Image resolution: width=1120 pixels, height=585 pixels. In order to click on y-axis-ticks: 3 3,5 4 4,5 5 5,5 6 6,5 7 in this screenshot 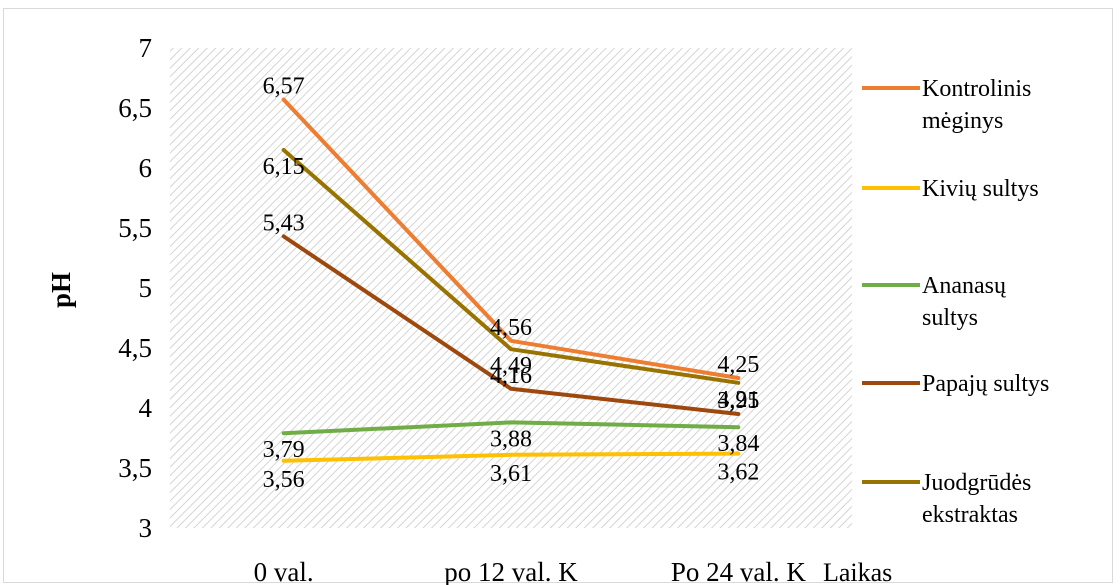, I will do `click(135, 288)`.